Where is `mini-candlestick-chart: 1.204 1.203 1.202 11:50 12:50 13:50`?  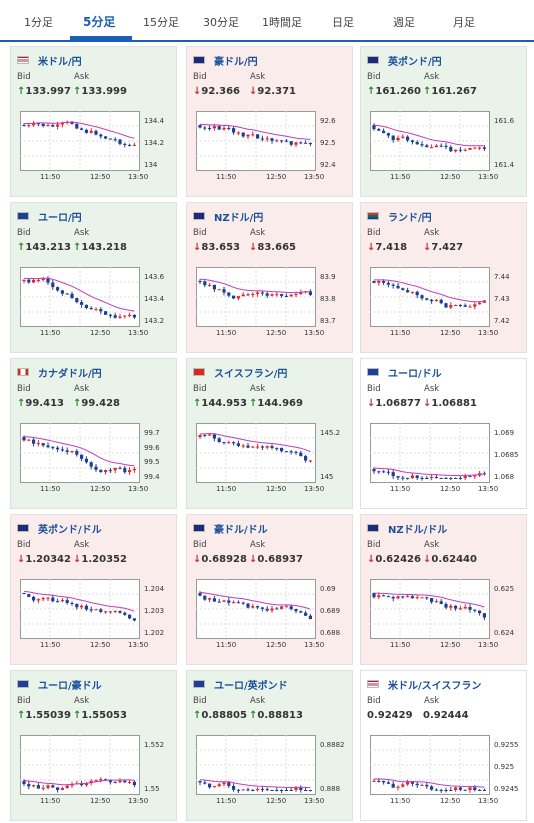 mini-candlestick-chart: 1.204 1.203 1.202 11:50 12:50 13:50 is located at coordinates (95, 619).